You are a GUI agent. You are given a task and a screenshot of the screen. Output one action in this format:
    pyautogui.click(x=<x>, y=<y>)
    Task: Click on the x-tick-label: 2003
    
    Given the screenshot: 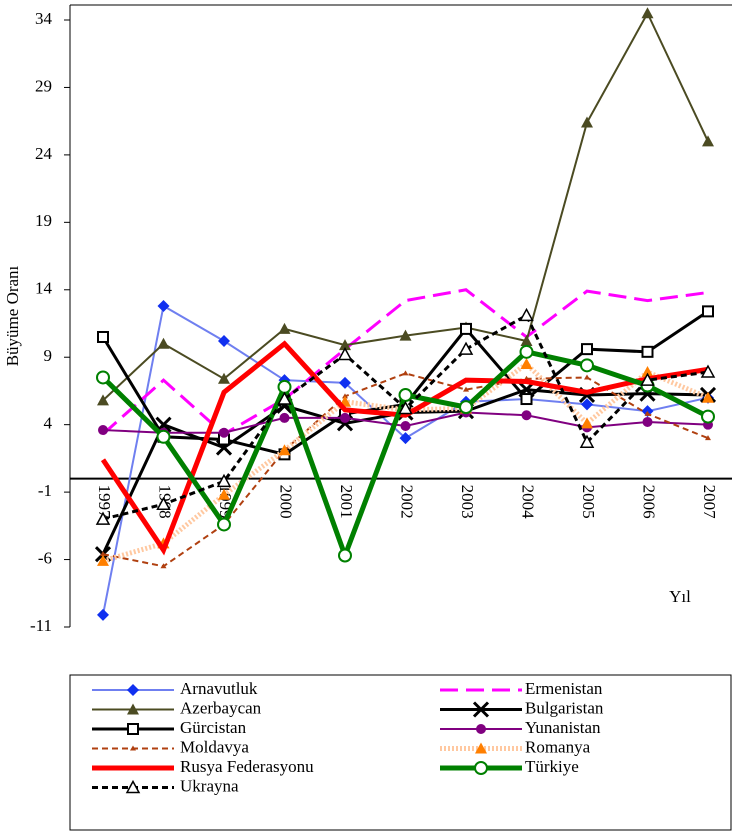 What is the action you would take?
    pyautogui.click(x=467, y=502)
    